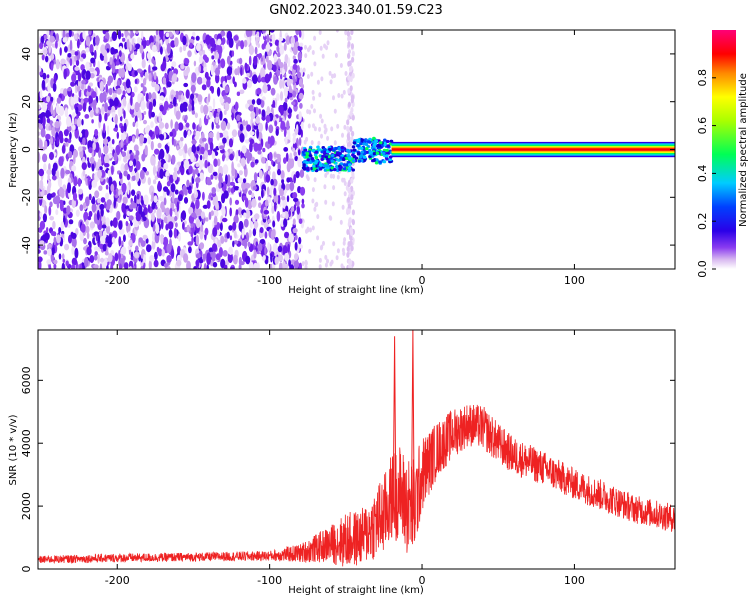  Describe the element at coordinates (574, 280) in the screenshot. I see `x-tick-label: 100` at that location.